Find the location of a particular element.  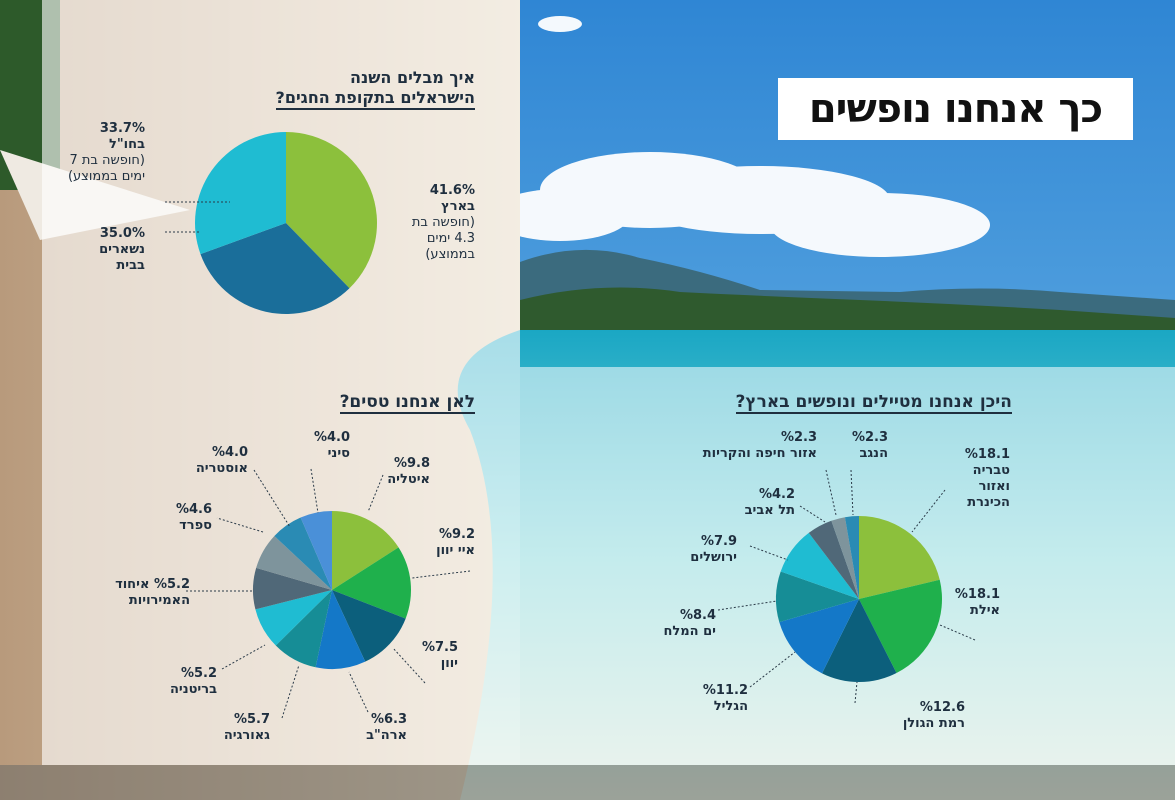

chart2-pct-greece: %7.5 is located at coordinates (439, 647).